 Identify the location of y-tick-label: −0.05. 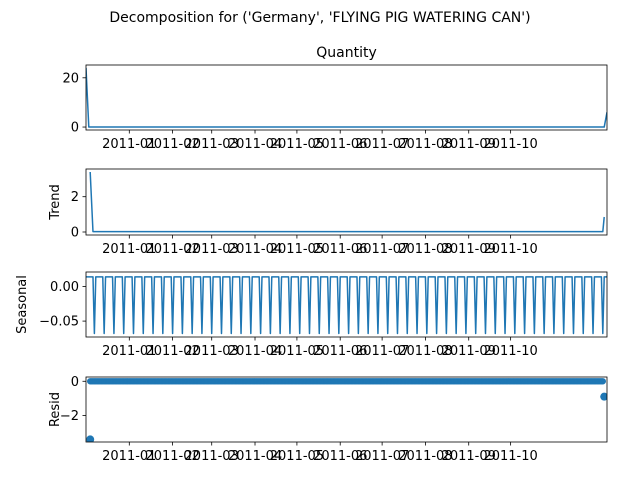
(59, 322).